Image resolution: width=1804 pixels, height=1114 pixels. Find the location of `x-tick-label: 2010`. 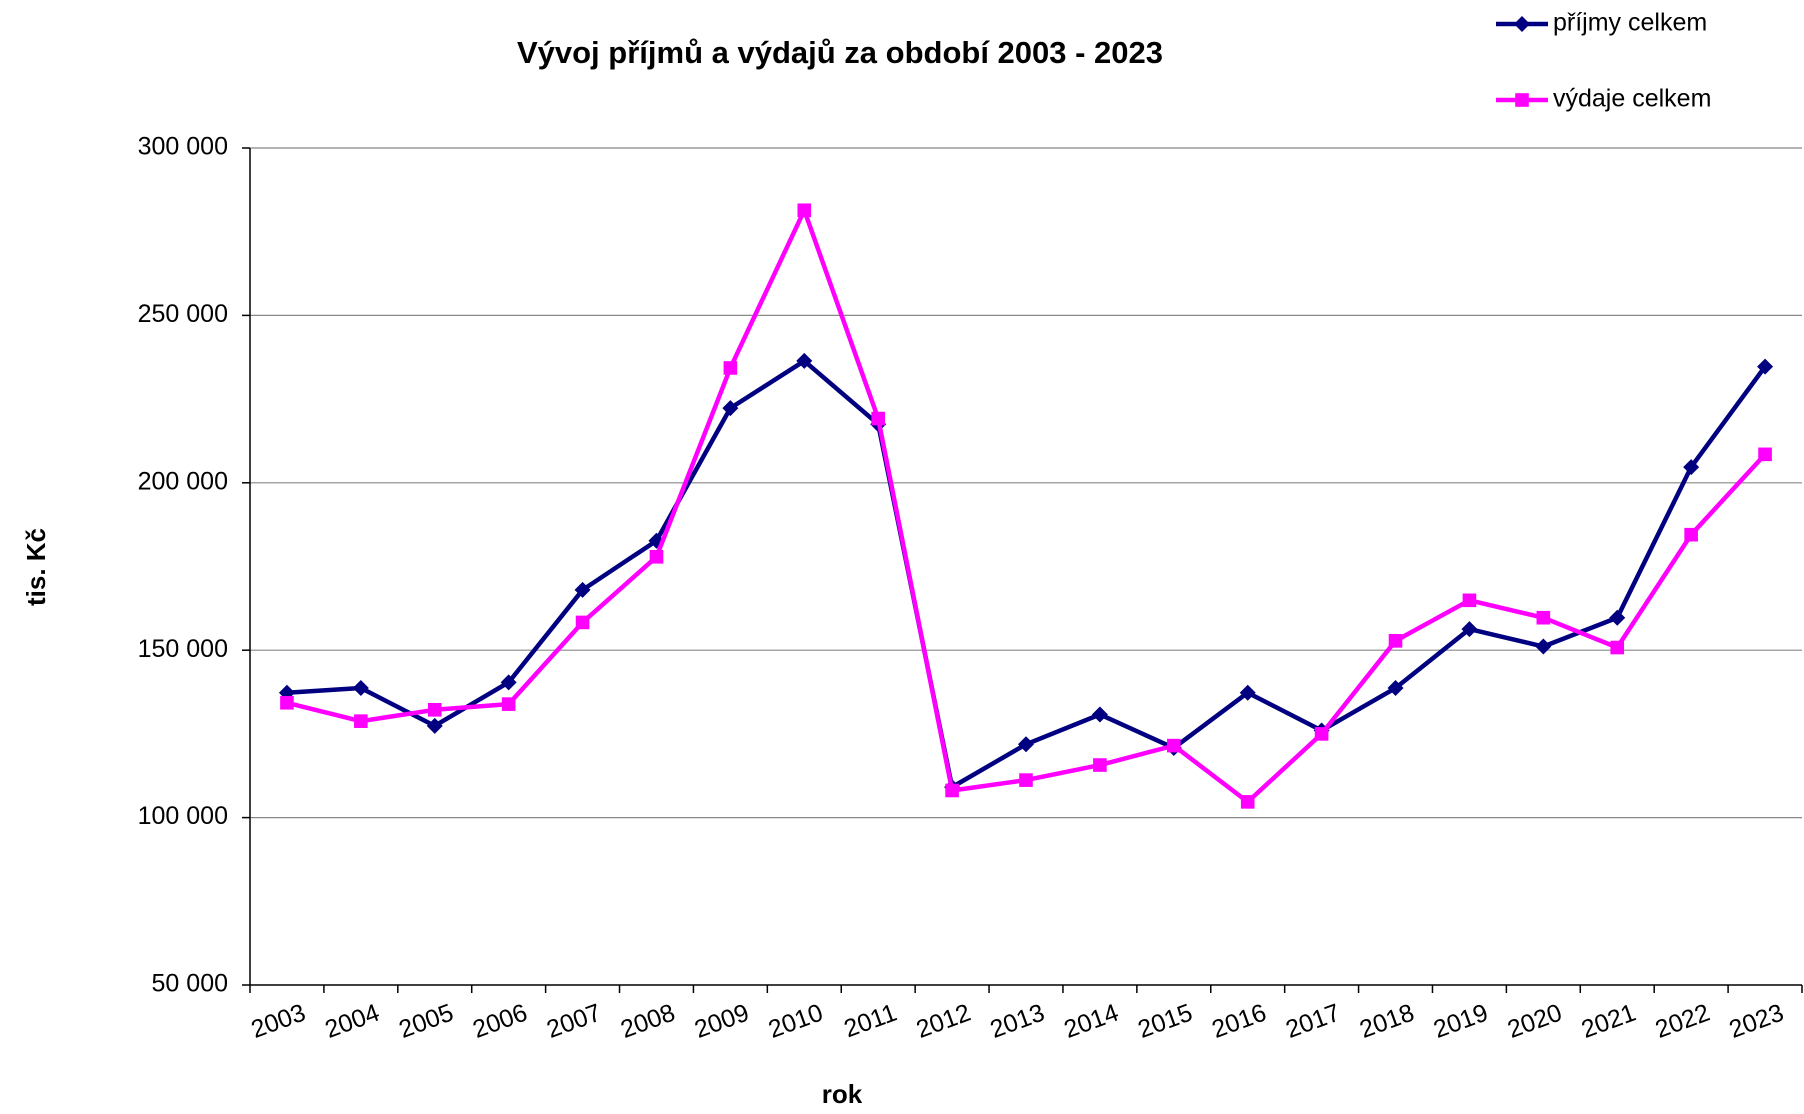

x-tick-label: 2010 is located at coordinates (796, 1021).